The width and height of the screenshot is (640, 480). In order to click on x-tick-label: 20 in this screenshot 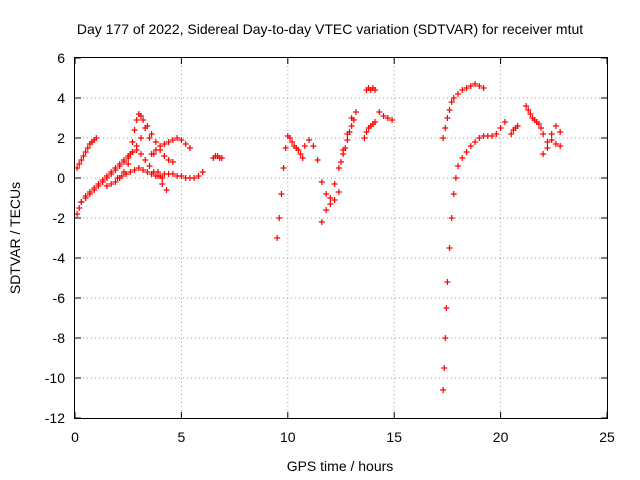, I will do `click(501, 437)`.